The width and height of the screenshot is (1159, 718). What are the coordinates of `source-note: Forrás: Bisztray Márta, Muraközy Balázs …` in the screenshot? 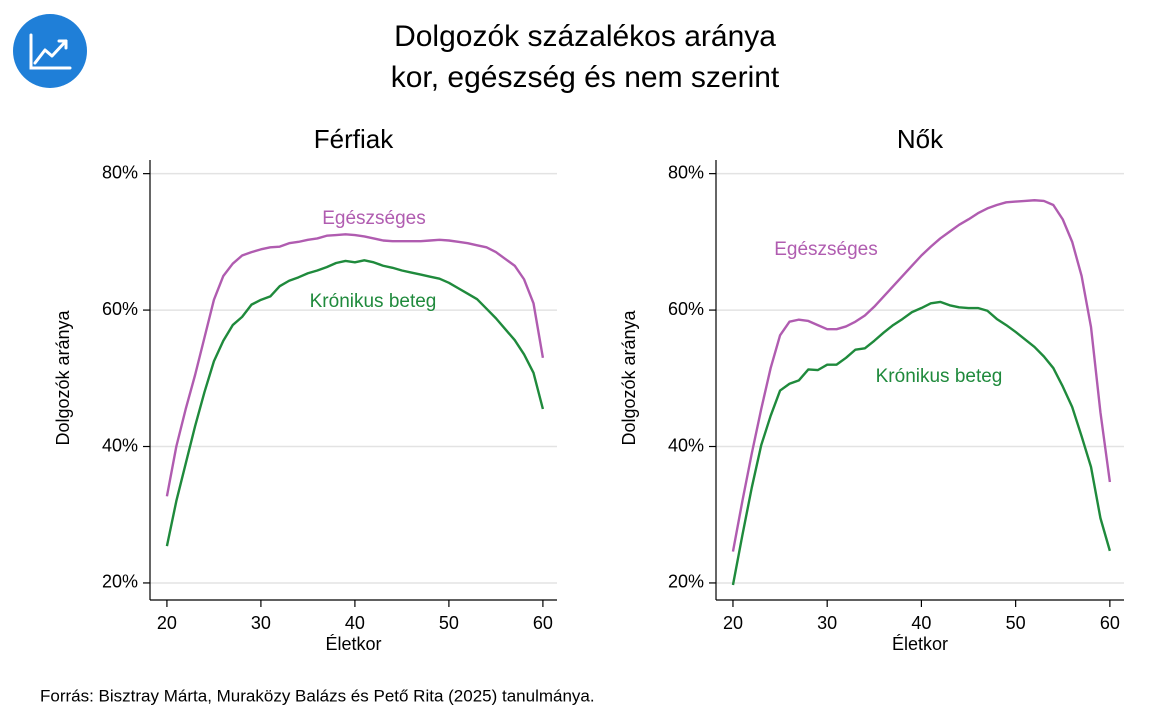 It's located at (317, 695).